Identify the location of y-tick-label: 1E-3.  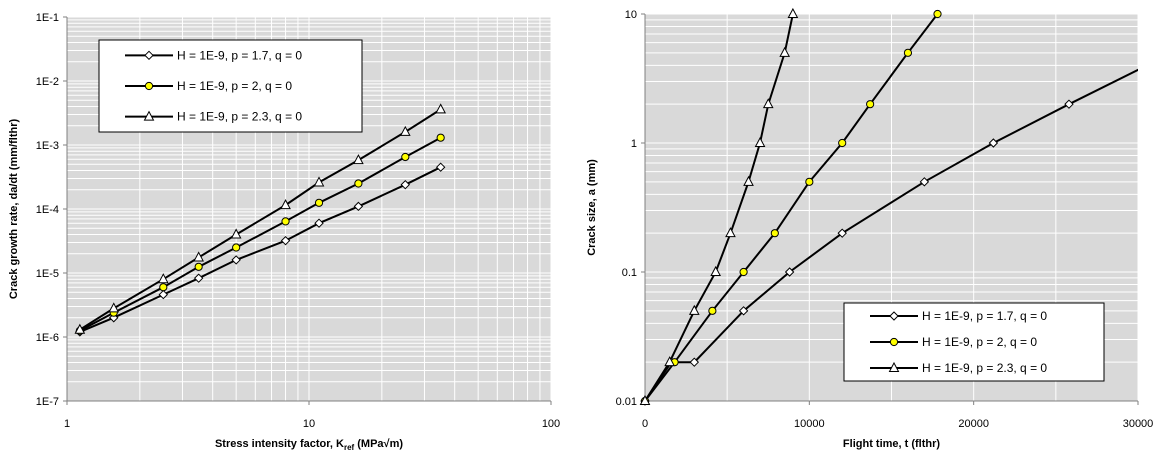
(47, 146).